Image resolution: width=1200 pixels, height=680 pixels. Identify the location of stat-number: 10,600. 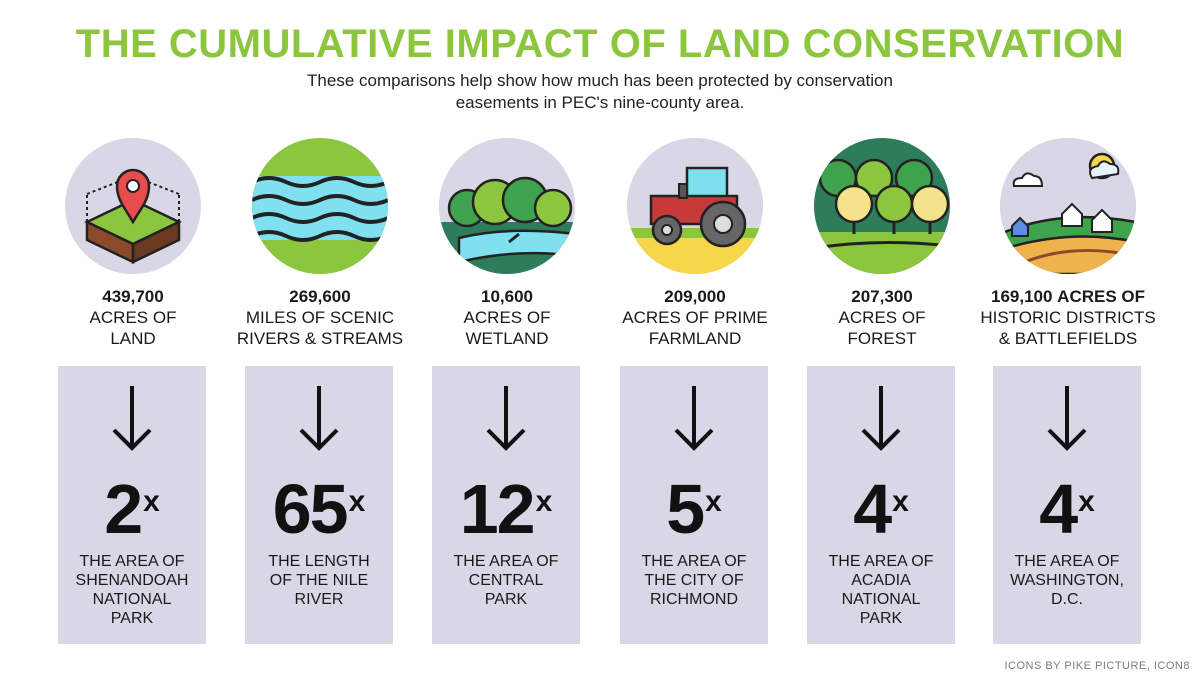
(507, 296).